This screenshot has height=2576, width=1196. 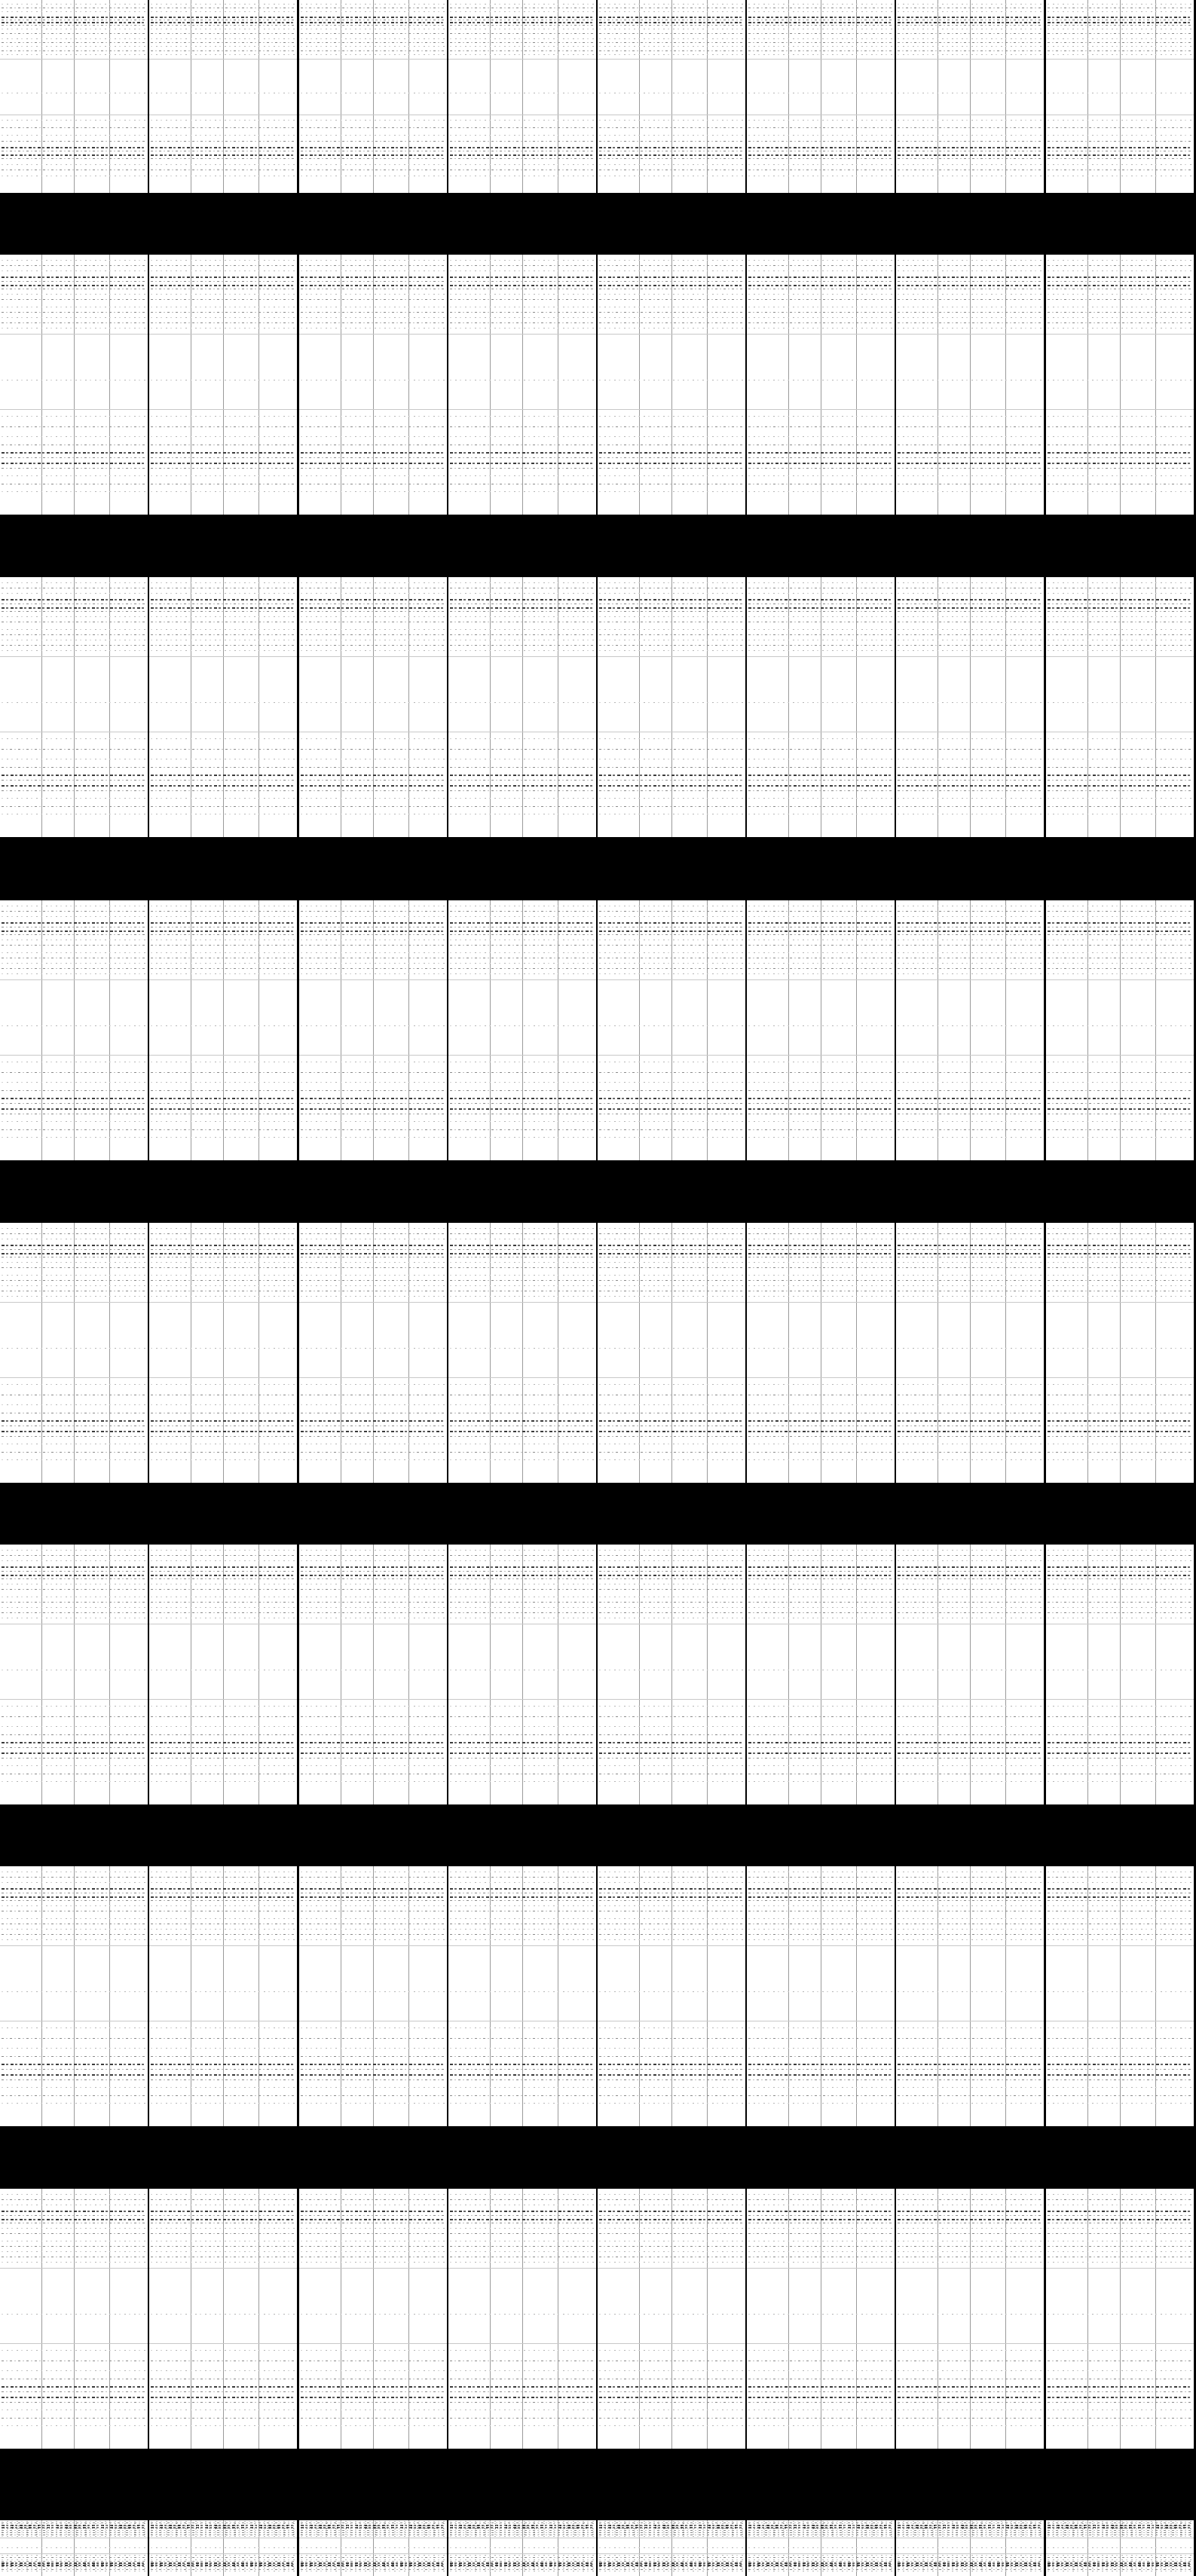 I want to click on column-rule, so click(x=373, y=2548).